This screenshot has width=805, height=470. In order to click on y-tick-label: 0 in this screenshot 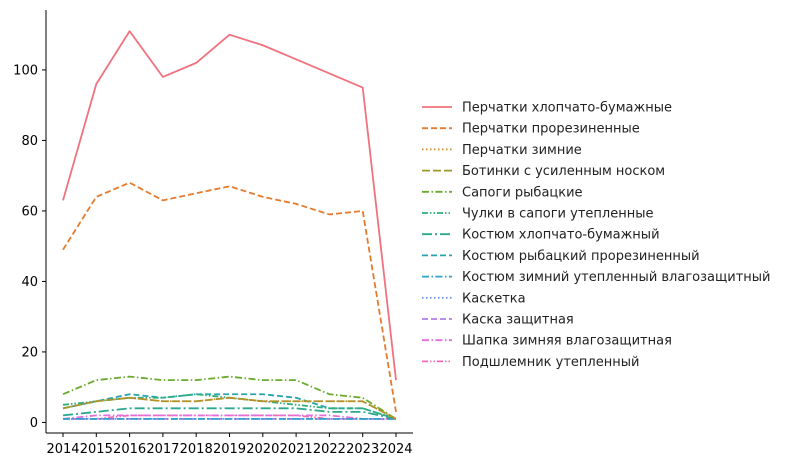, I will do `click(34, 423)`.